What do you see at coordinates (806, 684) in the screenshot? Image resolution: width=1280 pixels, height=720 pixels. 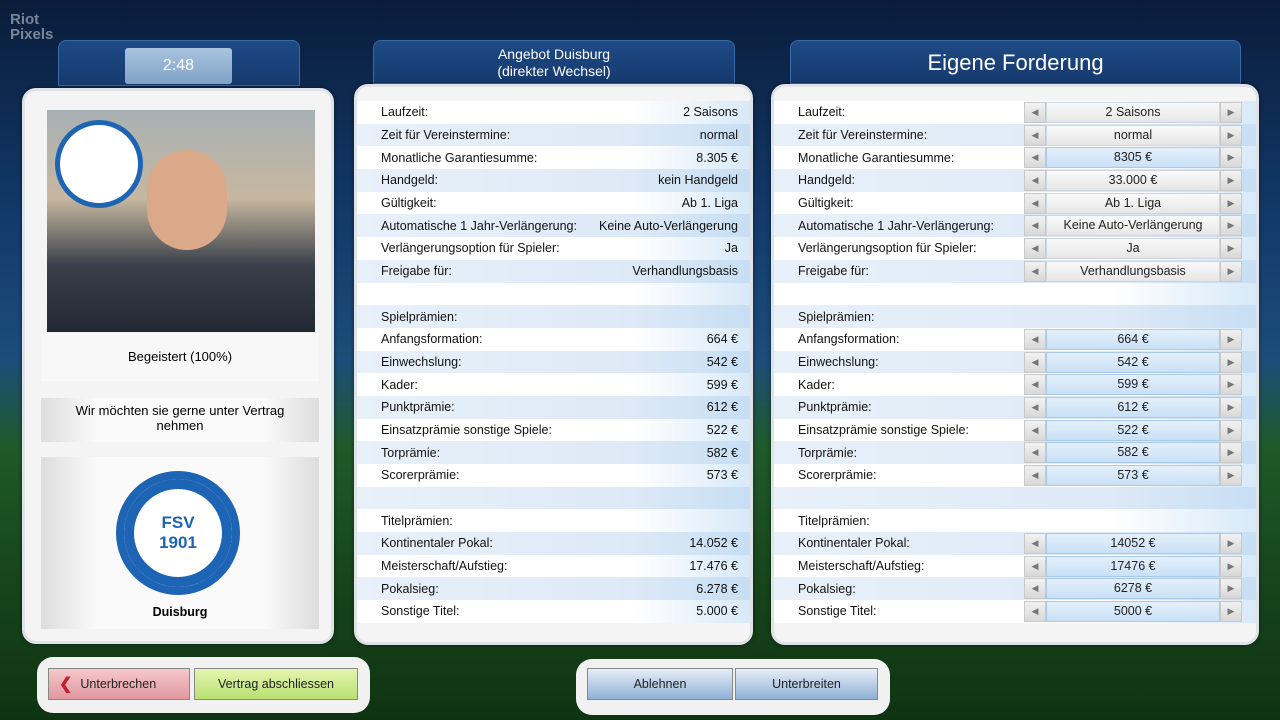 I see `submit-button: Unterbreiten` at bounding box center [806, 684].